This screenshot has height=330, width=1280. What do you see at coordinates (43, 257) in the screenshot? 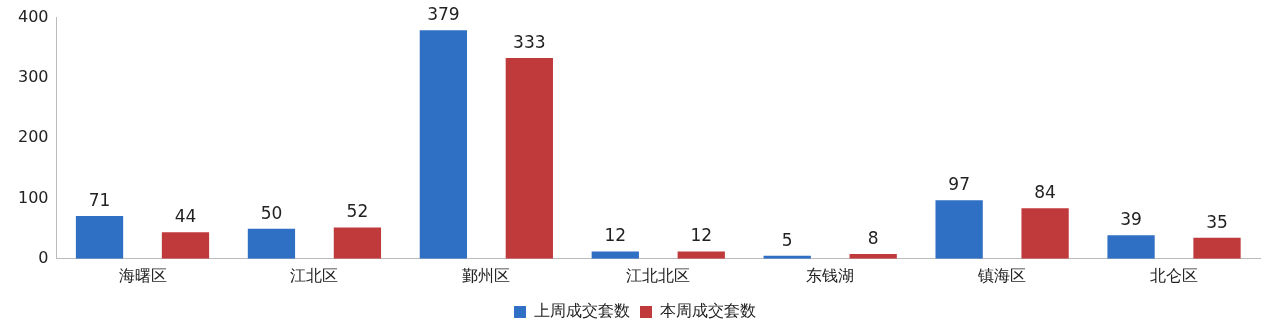
I see `y-tick-label: 0` at bounding box center [43, 257].